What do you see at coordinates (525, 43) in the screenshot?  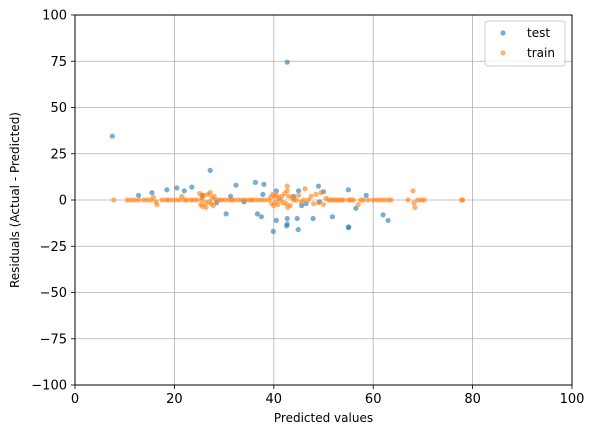 I see `legend: test train` at bounding box center [525, 43].